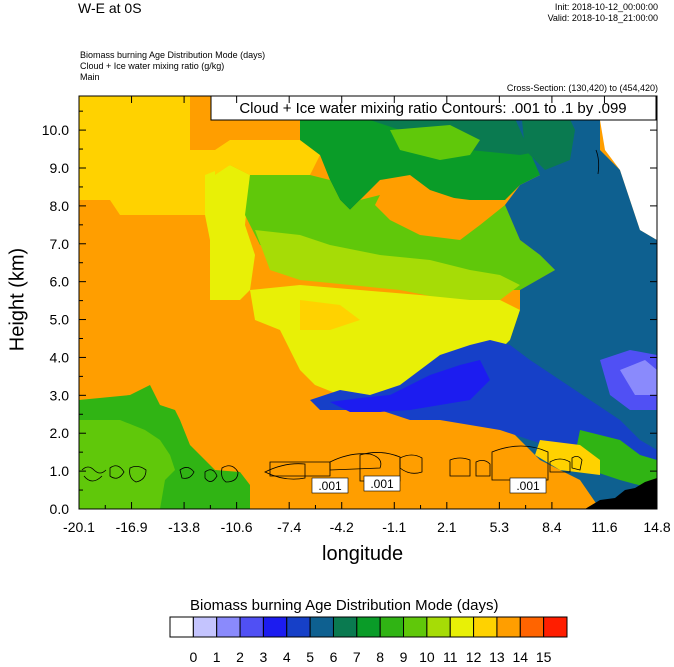 This screenshot has width=674, height=667. I want to click on colorbar: 0 1 2 3 4 5 6 7 8 9 10 11 12 13 14 15, so click(368, 640).